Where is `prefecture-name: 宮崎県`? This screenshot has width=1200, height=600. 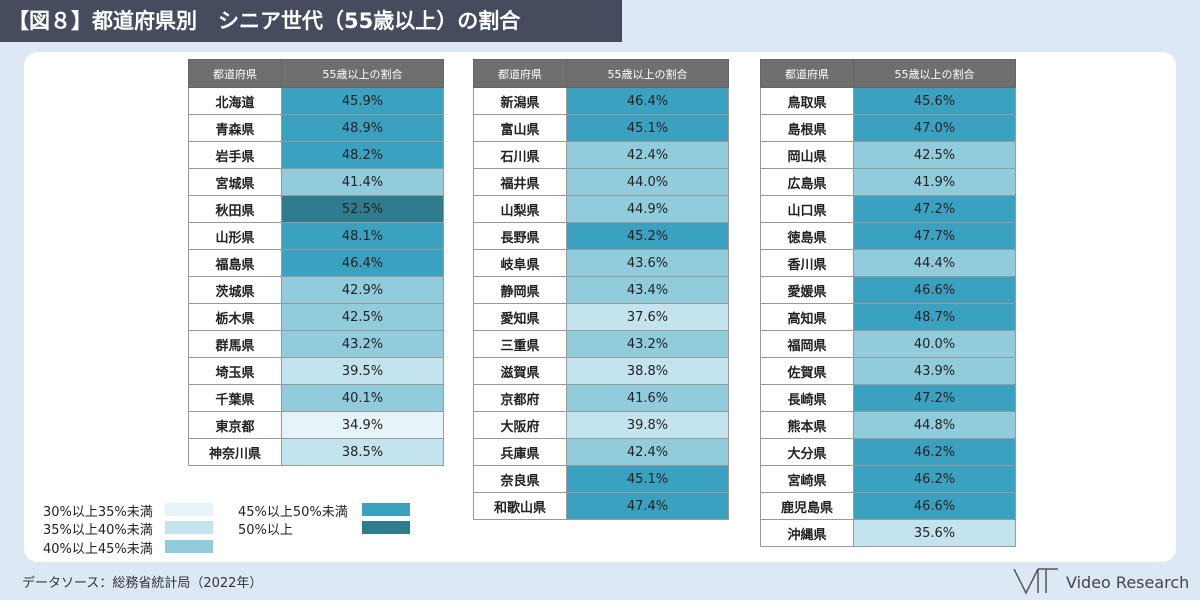
prefecture-name: 宮崎県 is located at coordinates (807, 479).